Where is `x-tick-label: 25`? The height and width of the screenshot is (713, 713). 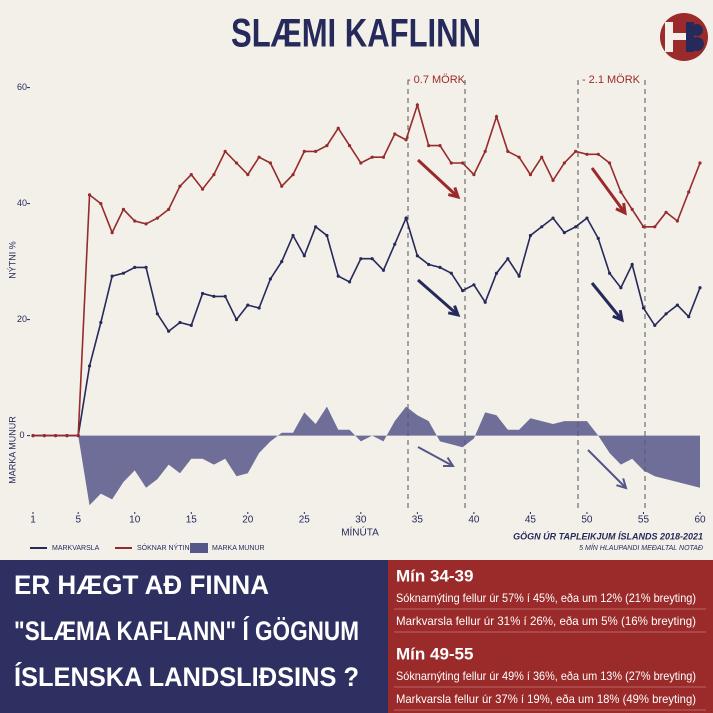 x-tick-label: 25 is located at coordinates (305, 520).